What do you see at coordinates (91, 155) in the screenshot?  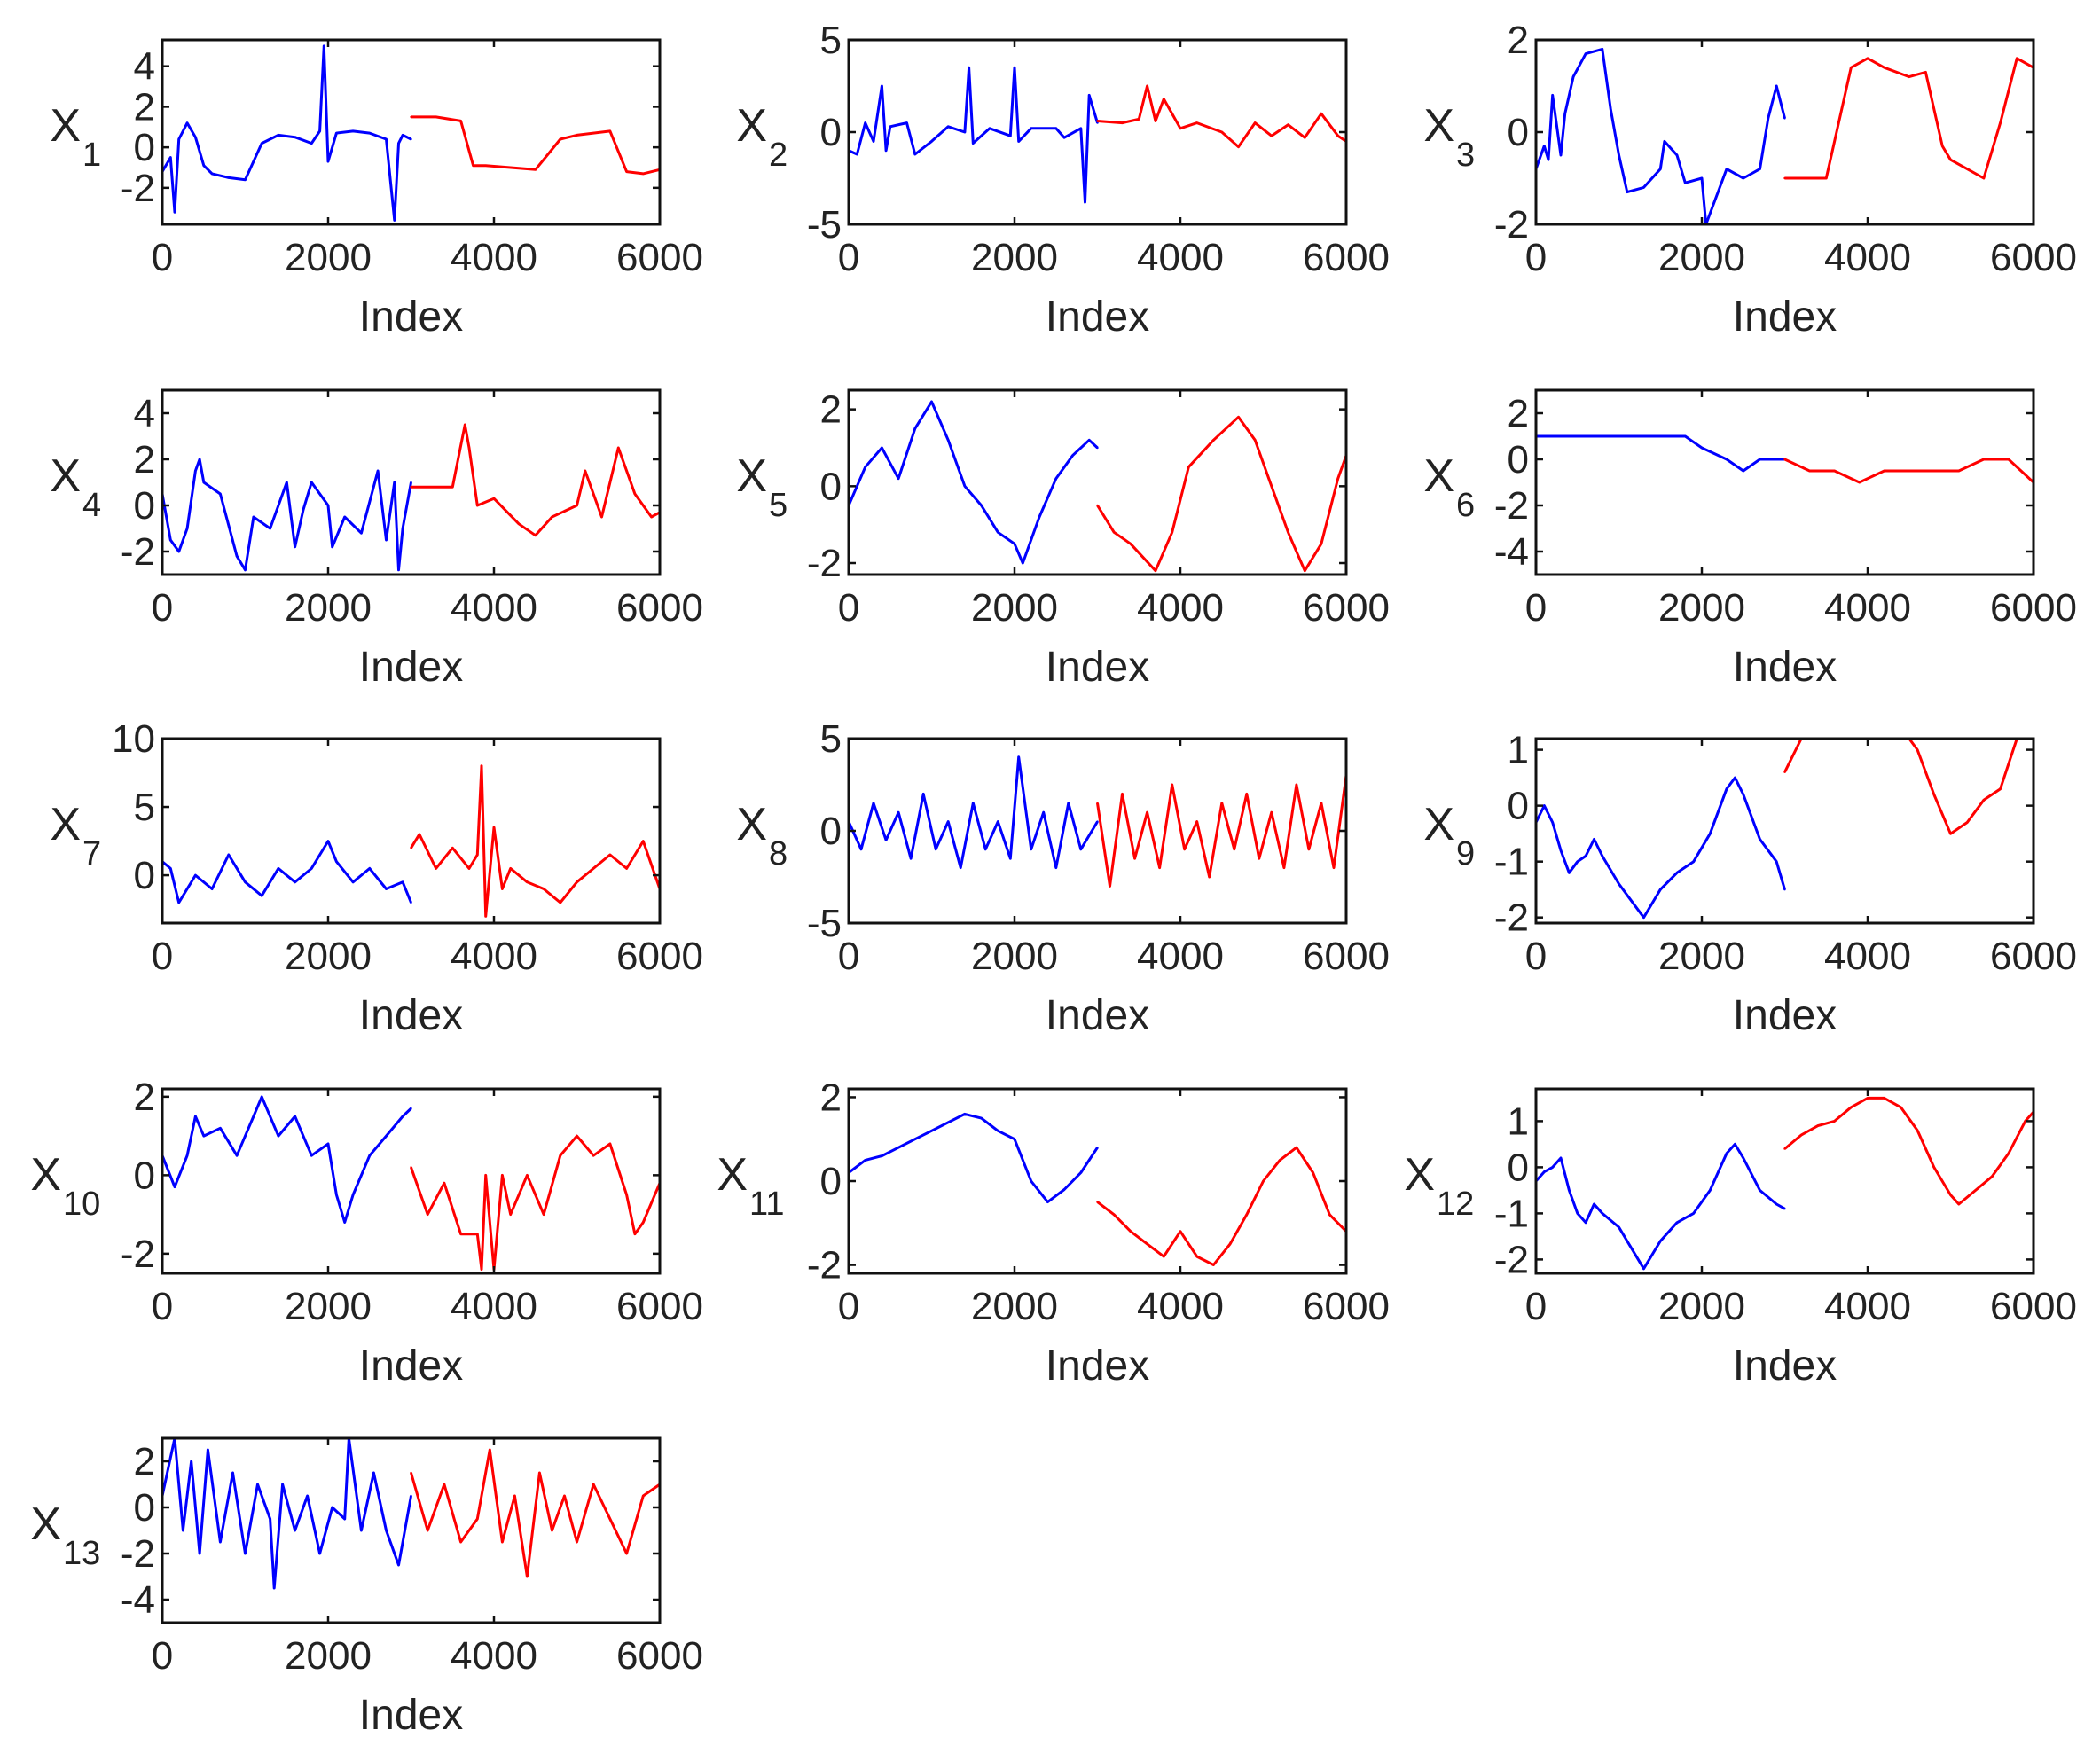 I see `y-axis-label-subscript: 1` at bounding box center [91, 155].